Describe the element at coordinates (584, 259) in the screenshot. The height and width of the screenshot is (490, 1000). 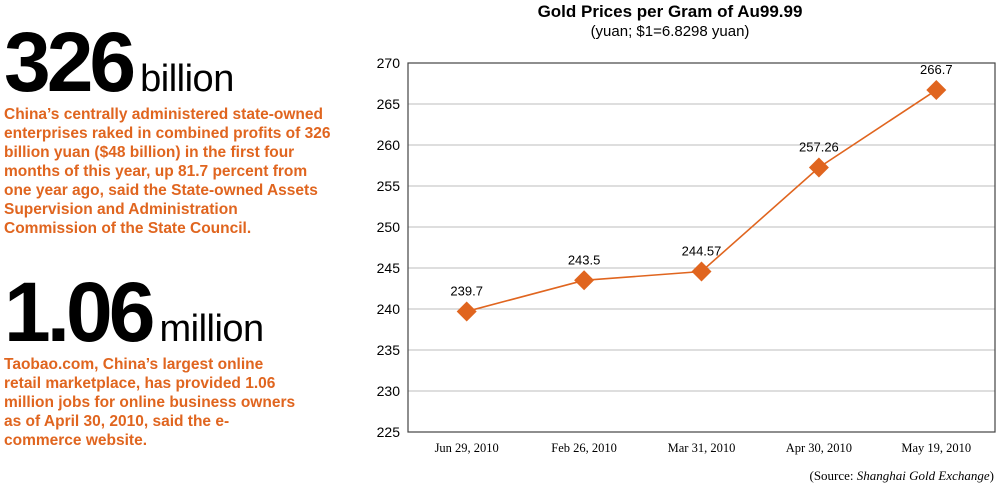
I see `data-label: 243.5` at that location.